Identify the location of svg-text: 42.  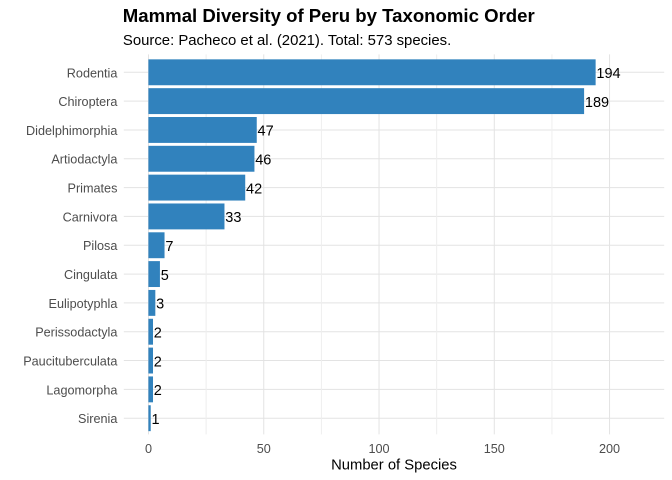
(254, 189).